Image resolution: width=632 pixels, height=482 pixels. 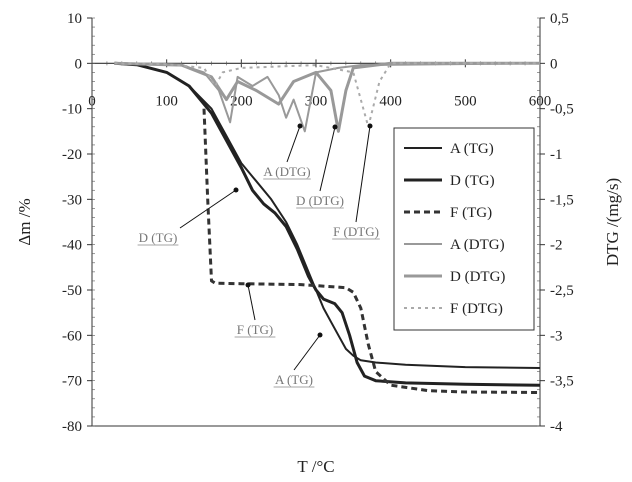 I want to click on x-tick-label: 600, so click(x=540, y=101).